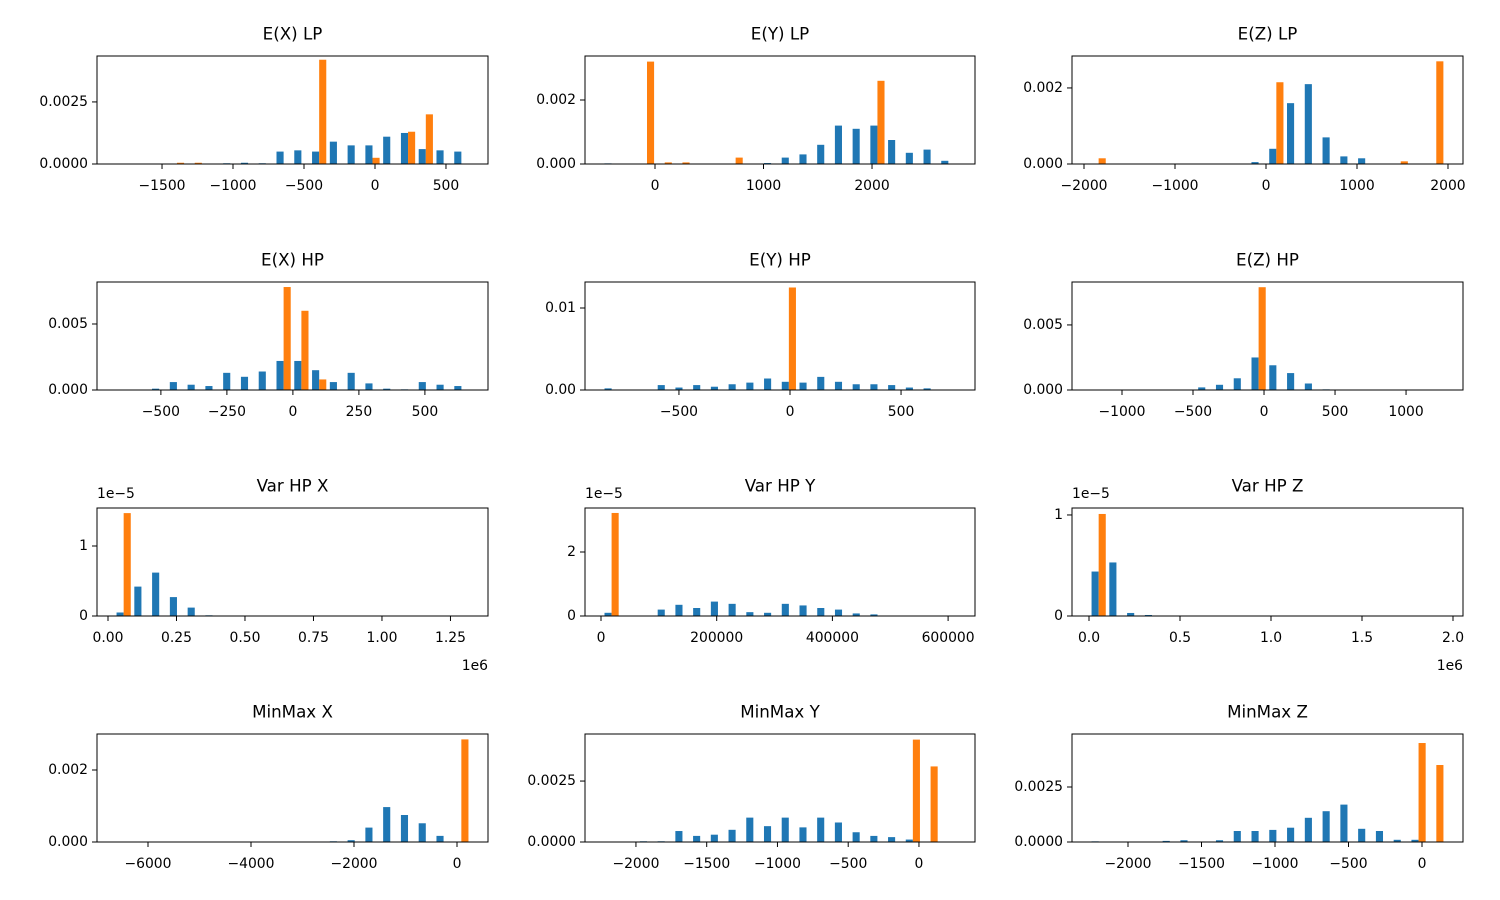  I want to click on x-tick-label: −1000, so click(777, 864).